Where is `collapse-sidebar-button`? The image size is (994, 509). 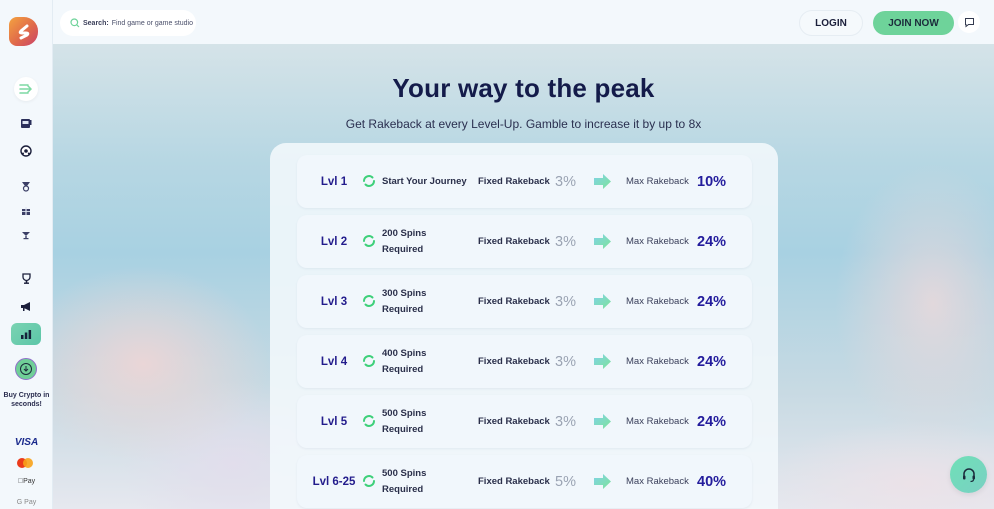
collapse-sidebar-button is located at coordinates (26, 89).